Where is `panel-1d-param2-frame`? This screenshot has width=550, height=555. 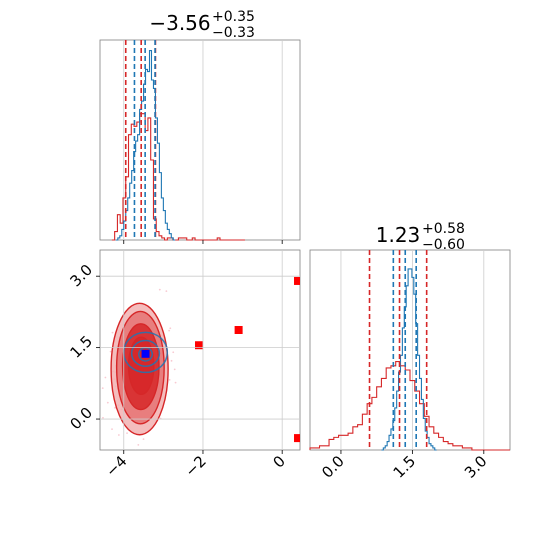 panel-1d-param2-frame is located at coordinates (410, 350).